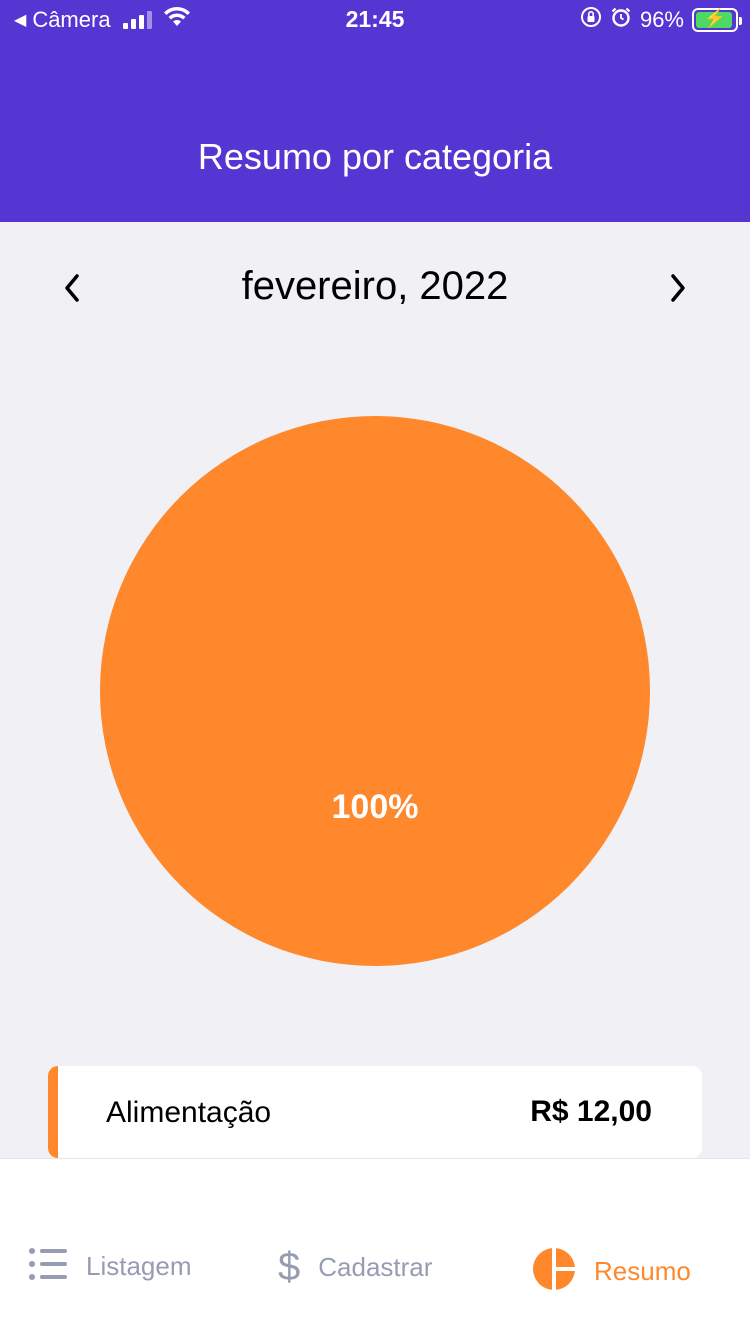  I want to click on previous-month-button, so click(72, 288).